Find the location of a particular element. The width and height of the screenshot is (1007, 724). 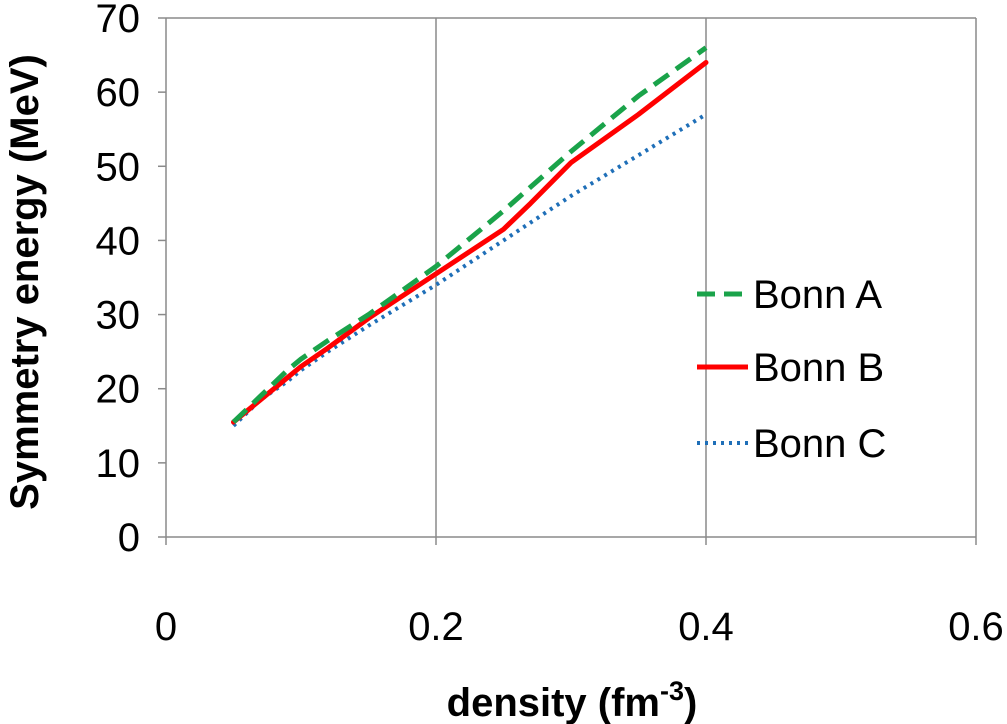

y-tick-label: 20 is located at coordinates (118, 390).